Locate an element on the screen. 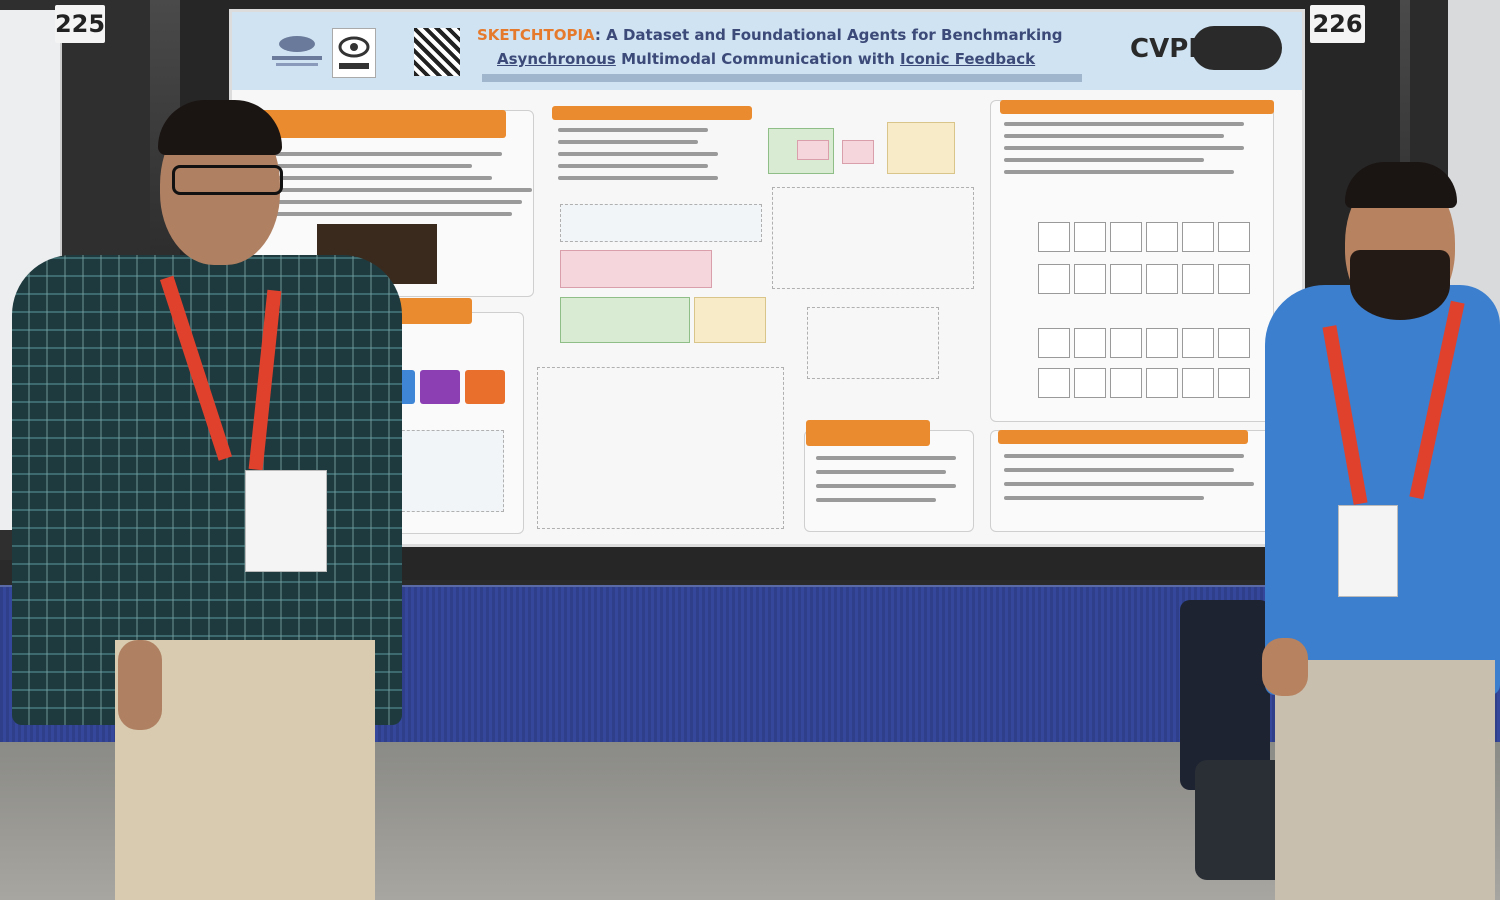 The width and height of the screenshot is (1500, 900). right-presenter-badge is located at coordinates (1368, 551).